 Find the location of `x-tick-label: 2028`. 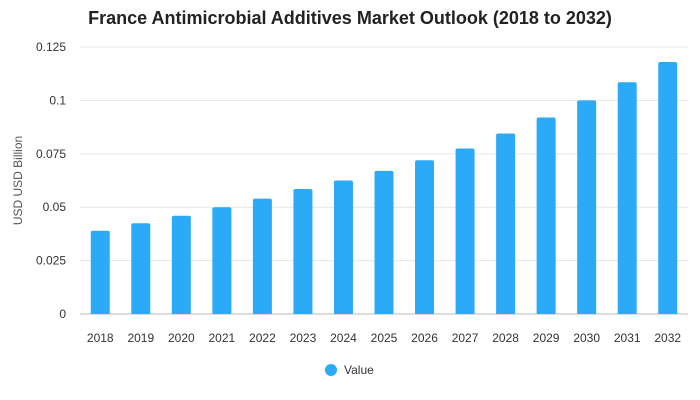

x-tick-label: 2028 is located at coordinates (505, 338).